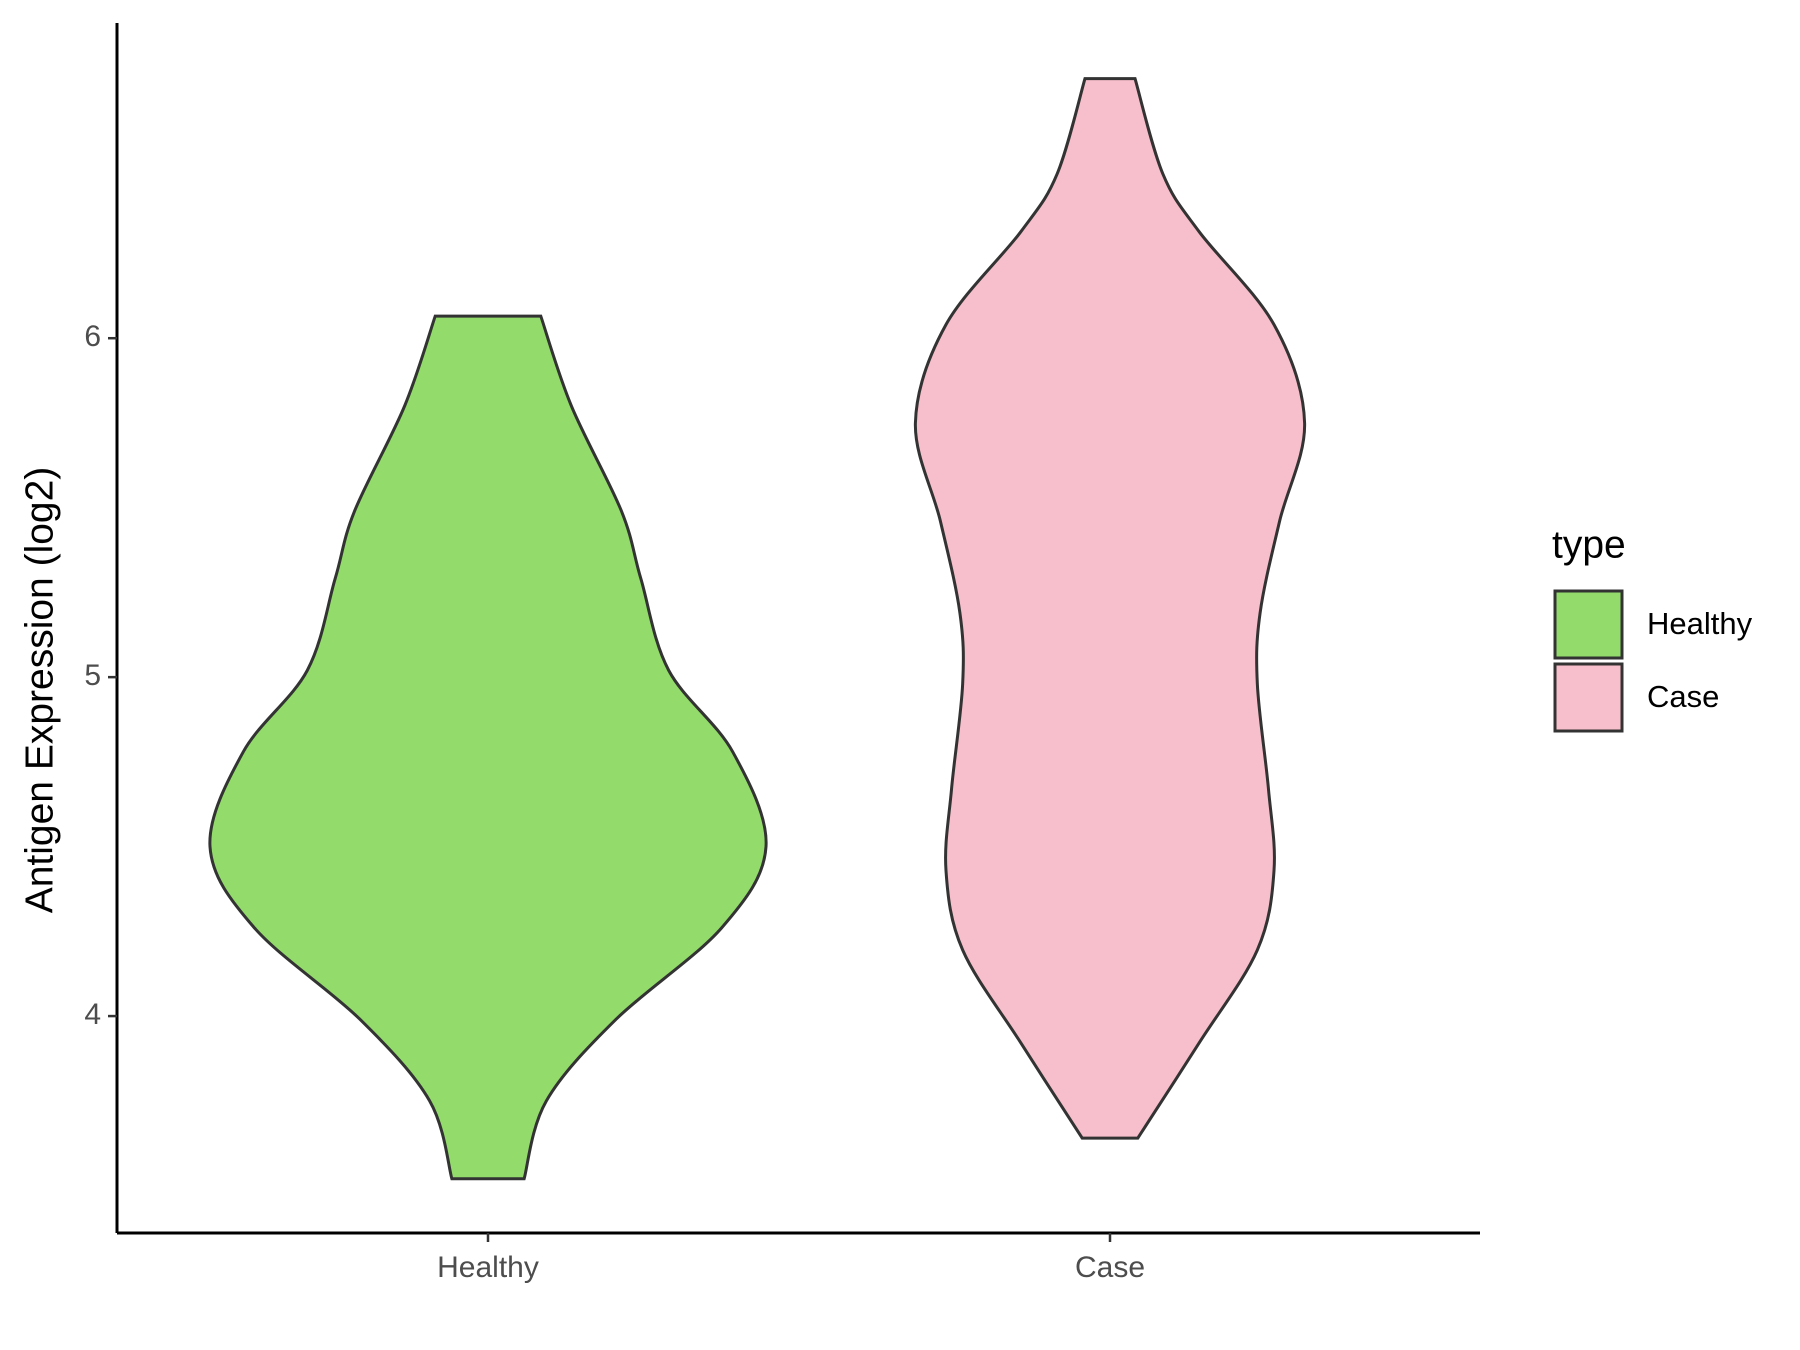 This screenshot has width=1800, height=1350. I want to click on y-tick-label: 6, so click(92, 336).